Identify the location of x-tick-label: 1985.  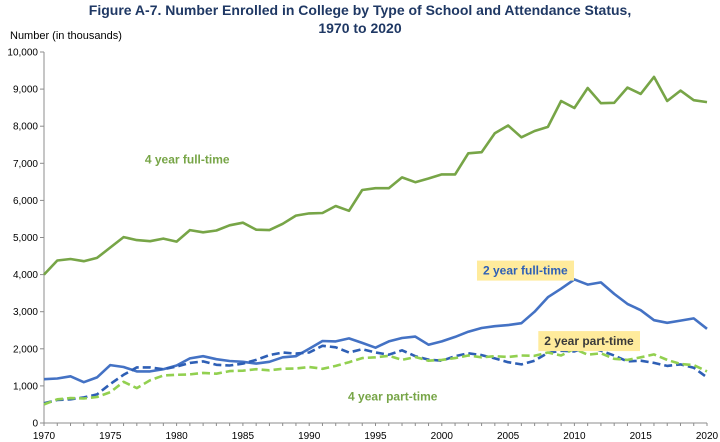
(243, 436).